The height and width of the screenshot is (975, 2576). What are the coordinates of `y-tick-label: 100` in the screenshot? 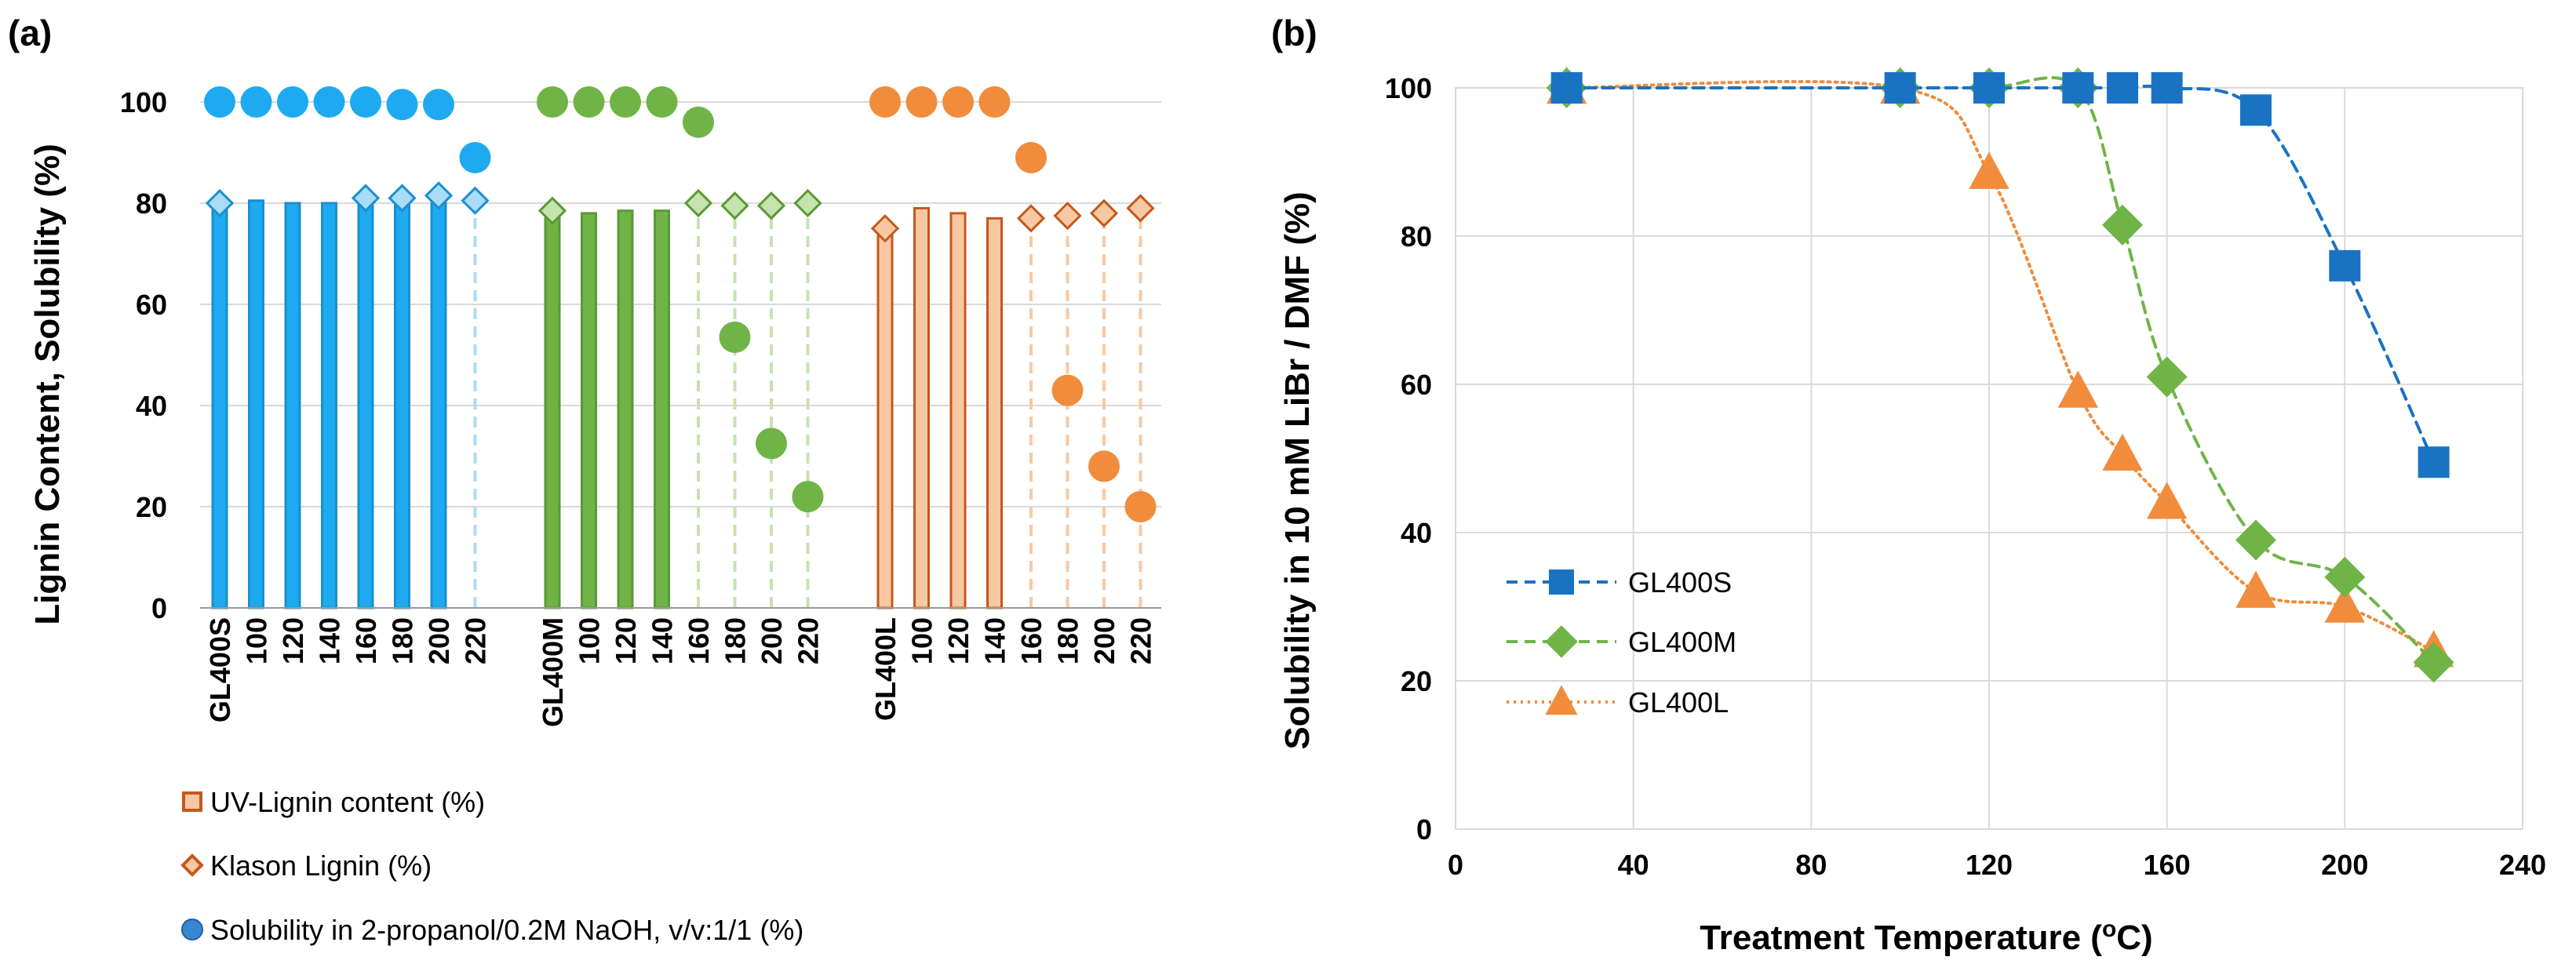 It's located at (1408, 88).